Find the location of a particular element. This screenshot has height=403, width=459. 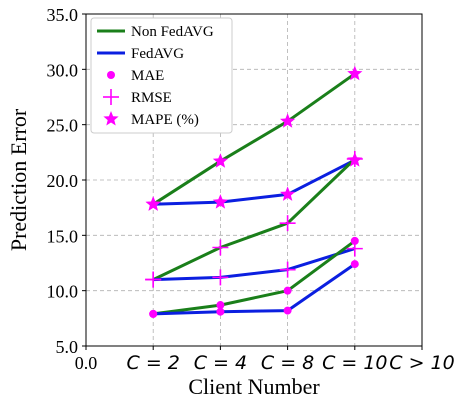

y-axis-ticks: 5.0 10.0 15.0 20.0 25.0 30.0 35.0 is located at coordinates (66, 181).